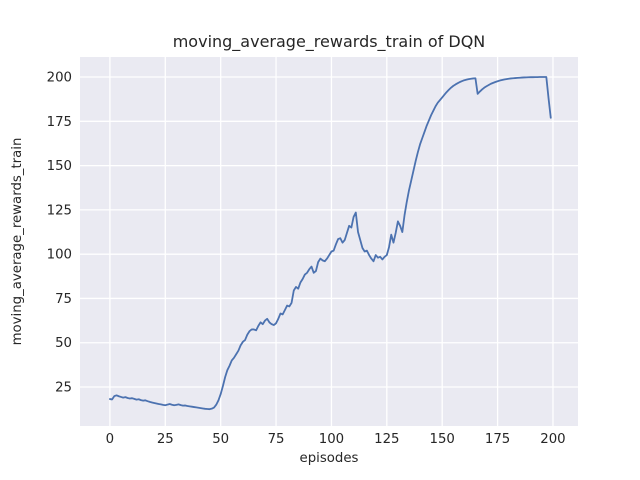 The image size is (640, 480). Describe the element at coordinates (552, 439) in the screenshot. I see `x-tick-label: 200` at that location.